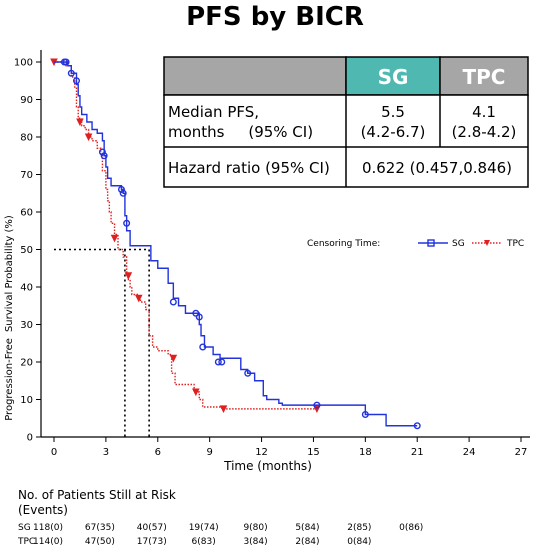 The image size is (550, 556). What do you see at coordinates (213, 112) in the screenshot?
I see `median-pfs-label: Median PFS,` at bounding box center [213, 112].